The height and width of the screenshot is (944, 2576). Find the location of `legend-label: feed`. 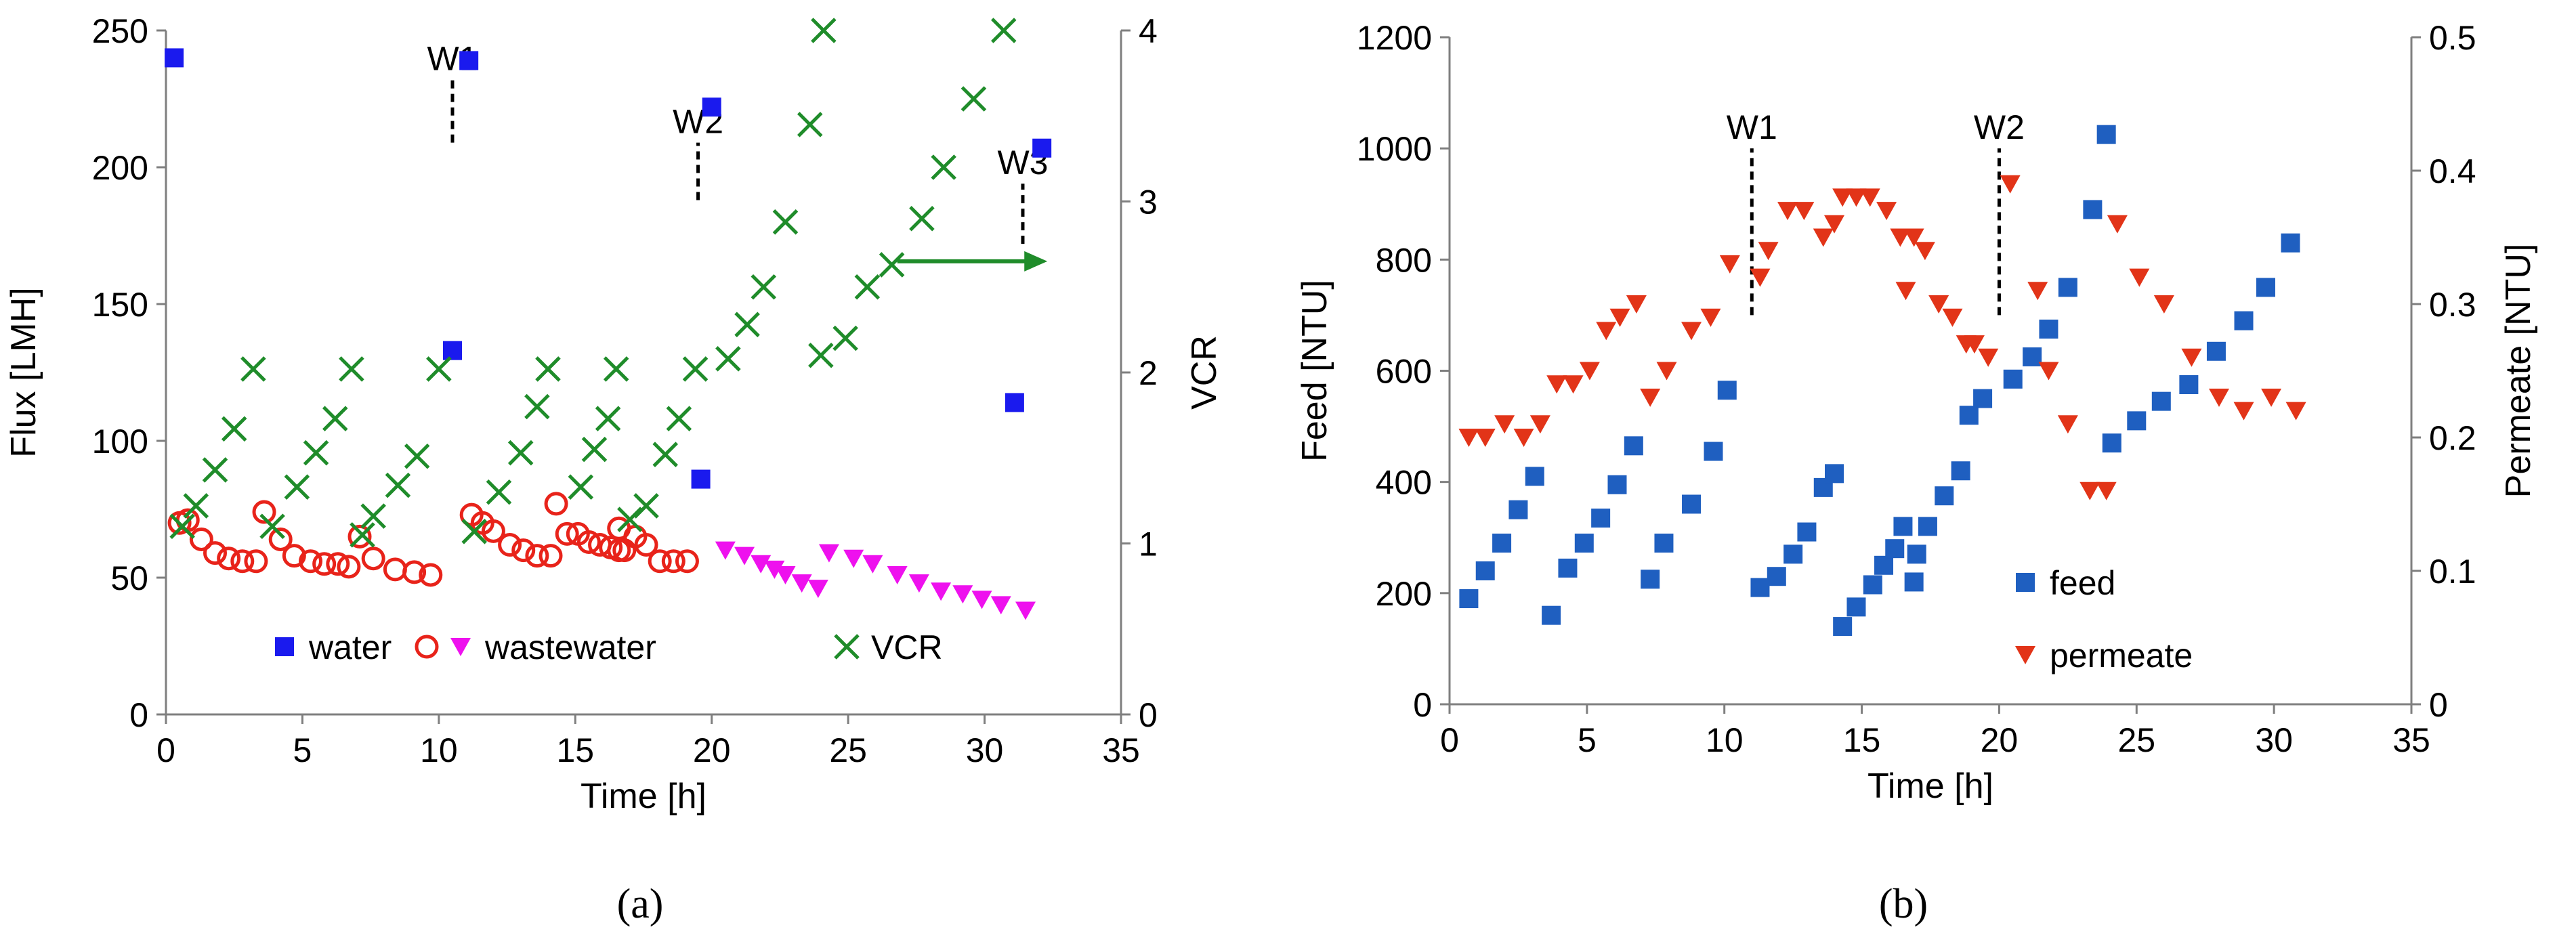

legend-label: feed is located at coordinates (2082, 583).